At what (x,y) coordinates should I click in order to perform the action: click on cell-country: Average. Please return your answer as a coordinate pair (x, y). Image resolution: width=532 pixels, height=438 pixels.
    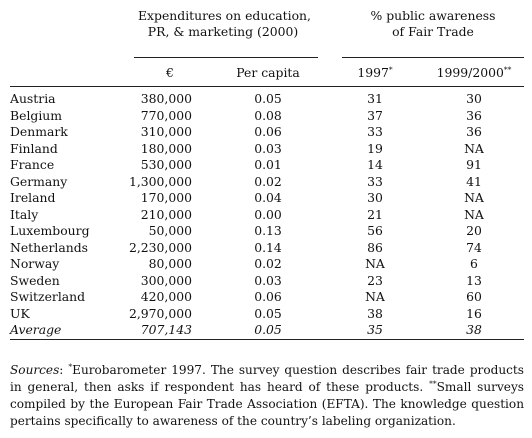
    Looking at the image, I should click on (36, 329).